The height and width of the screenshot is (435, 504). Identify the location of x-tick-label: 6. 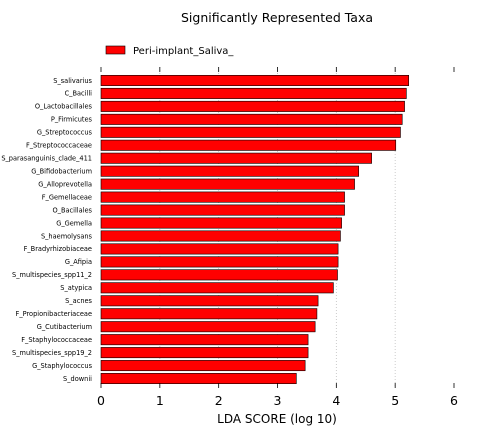
(454, 400).